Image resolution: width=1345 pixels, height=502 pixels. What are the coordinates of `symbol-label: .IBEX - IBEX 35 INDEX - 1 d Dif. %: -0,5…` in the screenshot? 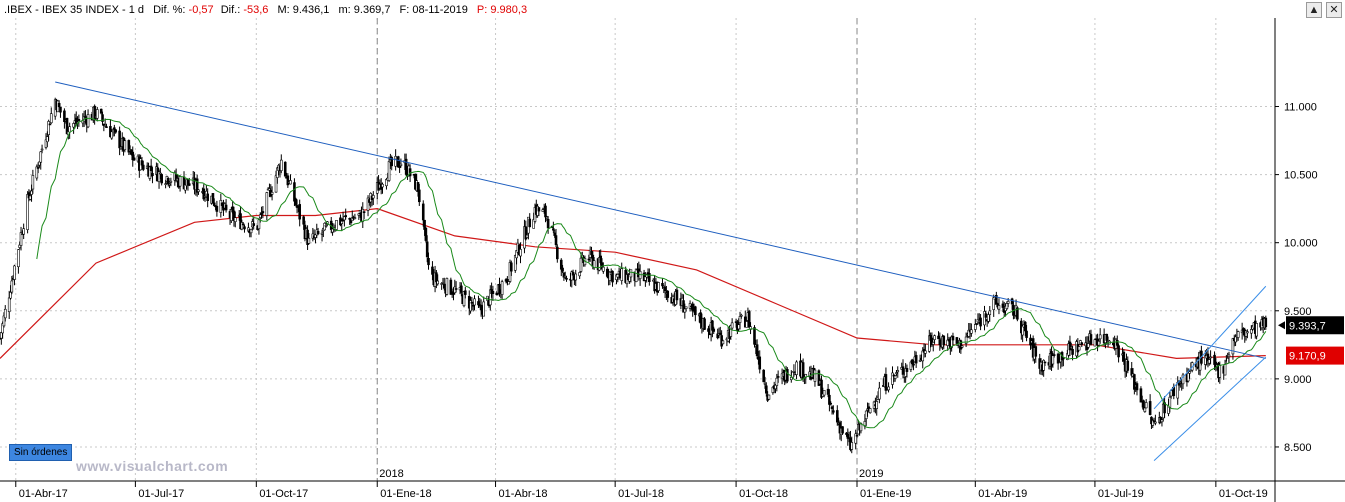 It's located at (265, 10).